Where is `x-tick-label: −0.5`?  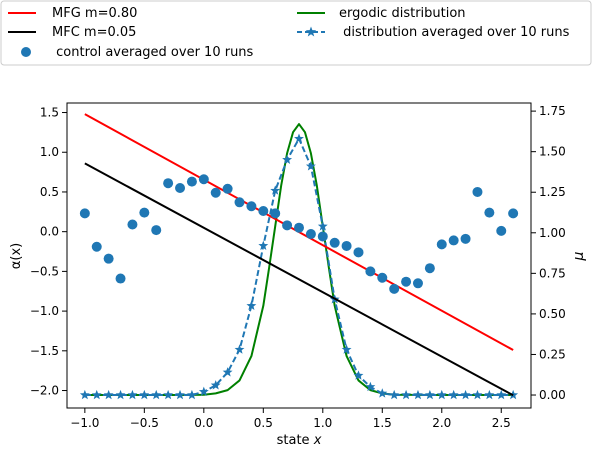
x-tick-label: −0.5 is located at coordinates (144, 423).